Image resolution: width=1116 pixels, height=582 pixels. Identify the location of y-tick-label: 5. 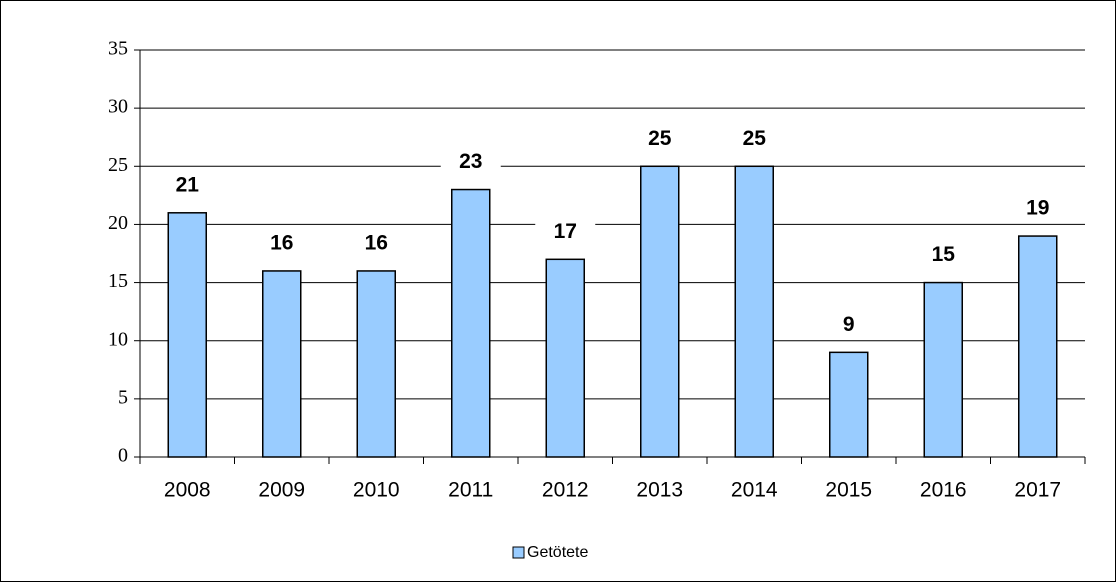
(123, 397).